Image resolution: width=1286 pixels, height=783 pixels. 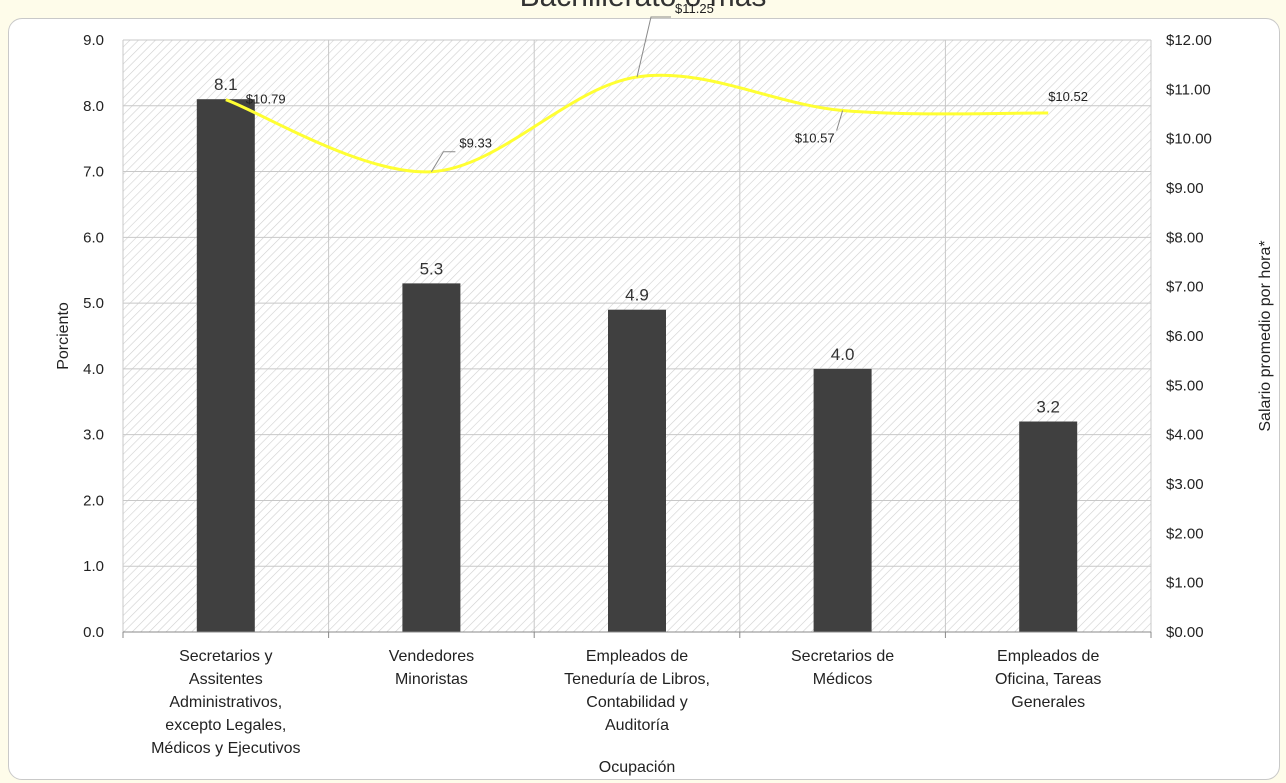 I want to click on x-category-label: Secretarios y, so click(x=225, y=656).